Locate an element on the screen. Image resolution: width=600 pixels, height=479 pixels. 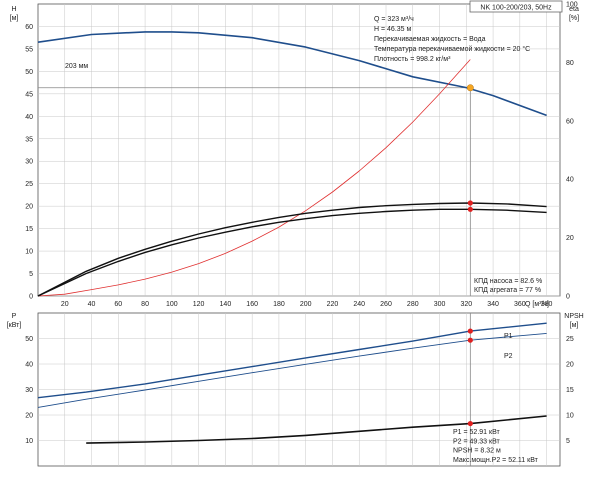
y-left-axis-title: H is located at coordinates (13, 9).